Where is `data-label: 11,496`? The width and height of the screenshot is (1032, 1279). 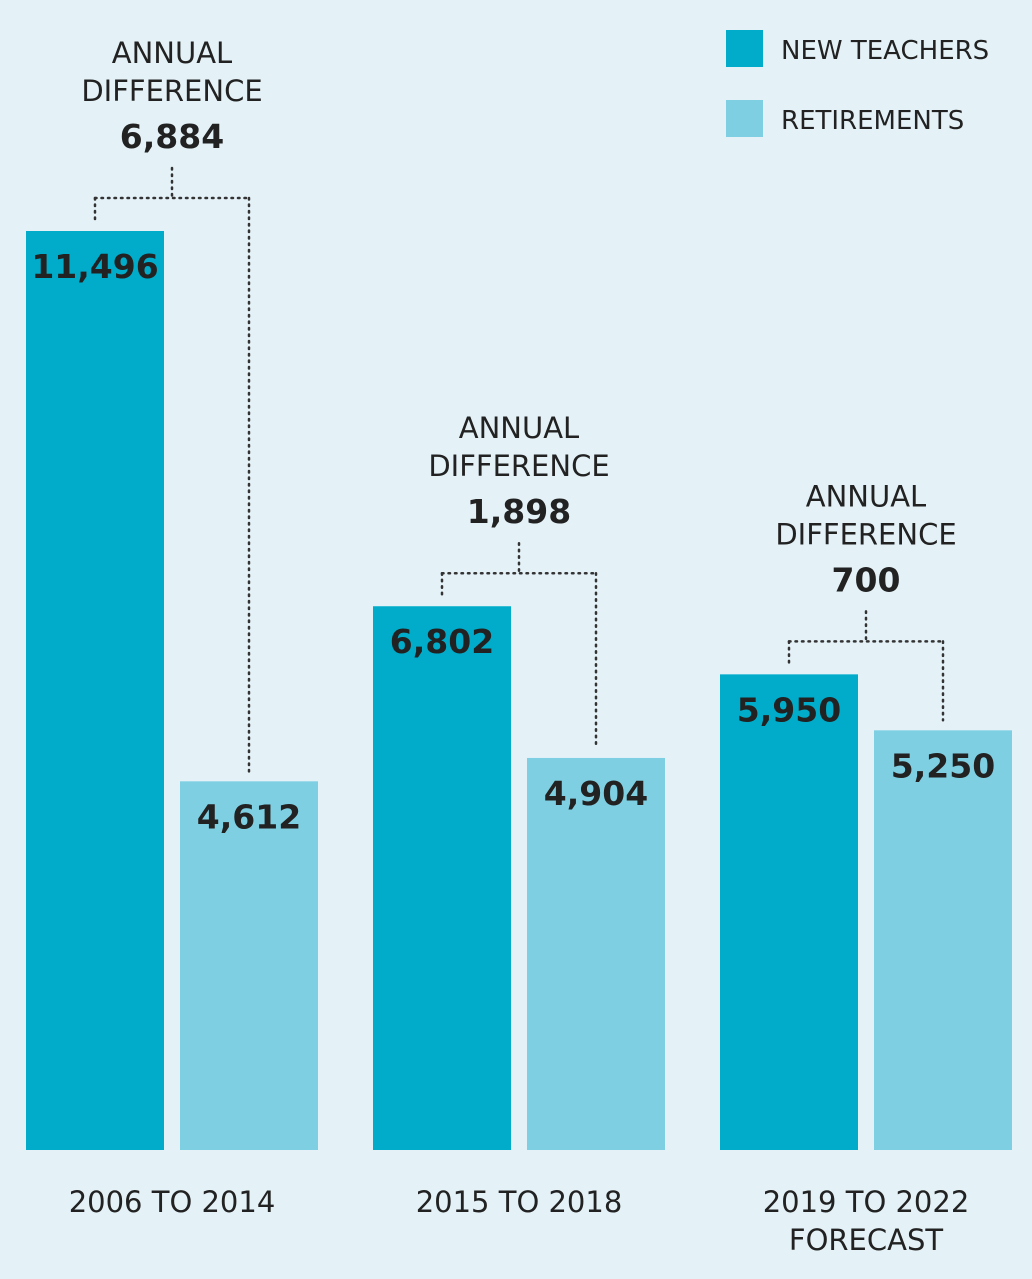
data-label: 11,496 is located at coordinates (94, 266).